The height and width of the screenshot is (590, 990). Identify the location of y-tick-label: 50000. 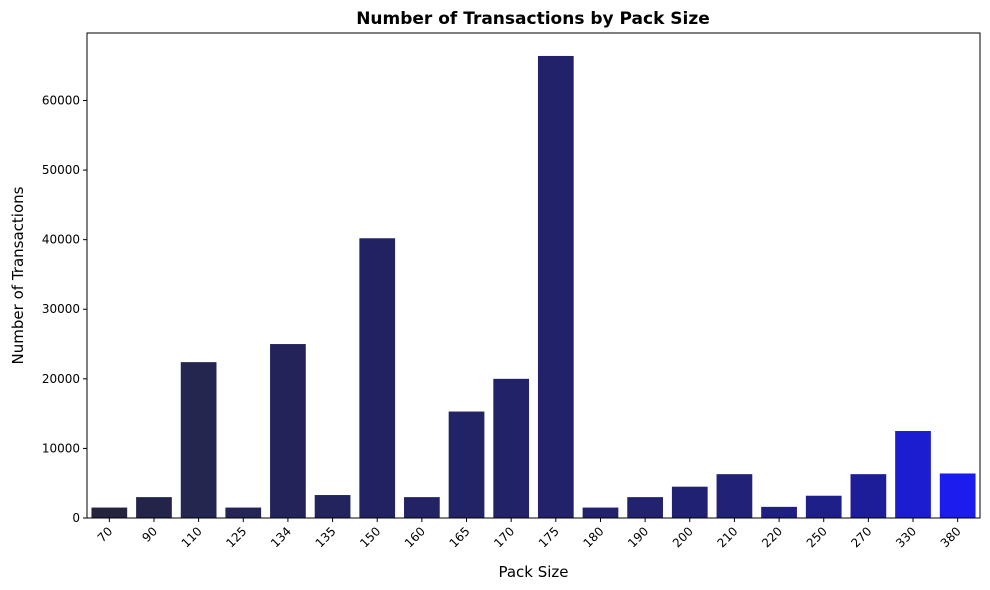
(61, 170).